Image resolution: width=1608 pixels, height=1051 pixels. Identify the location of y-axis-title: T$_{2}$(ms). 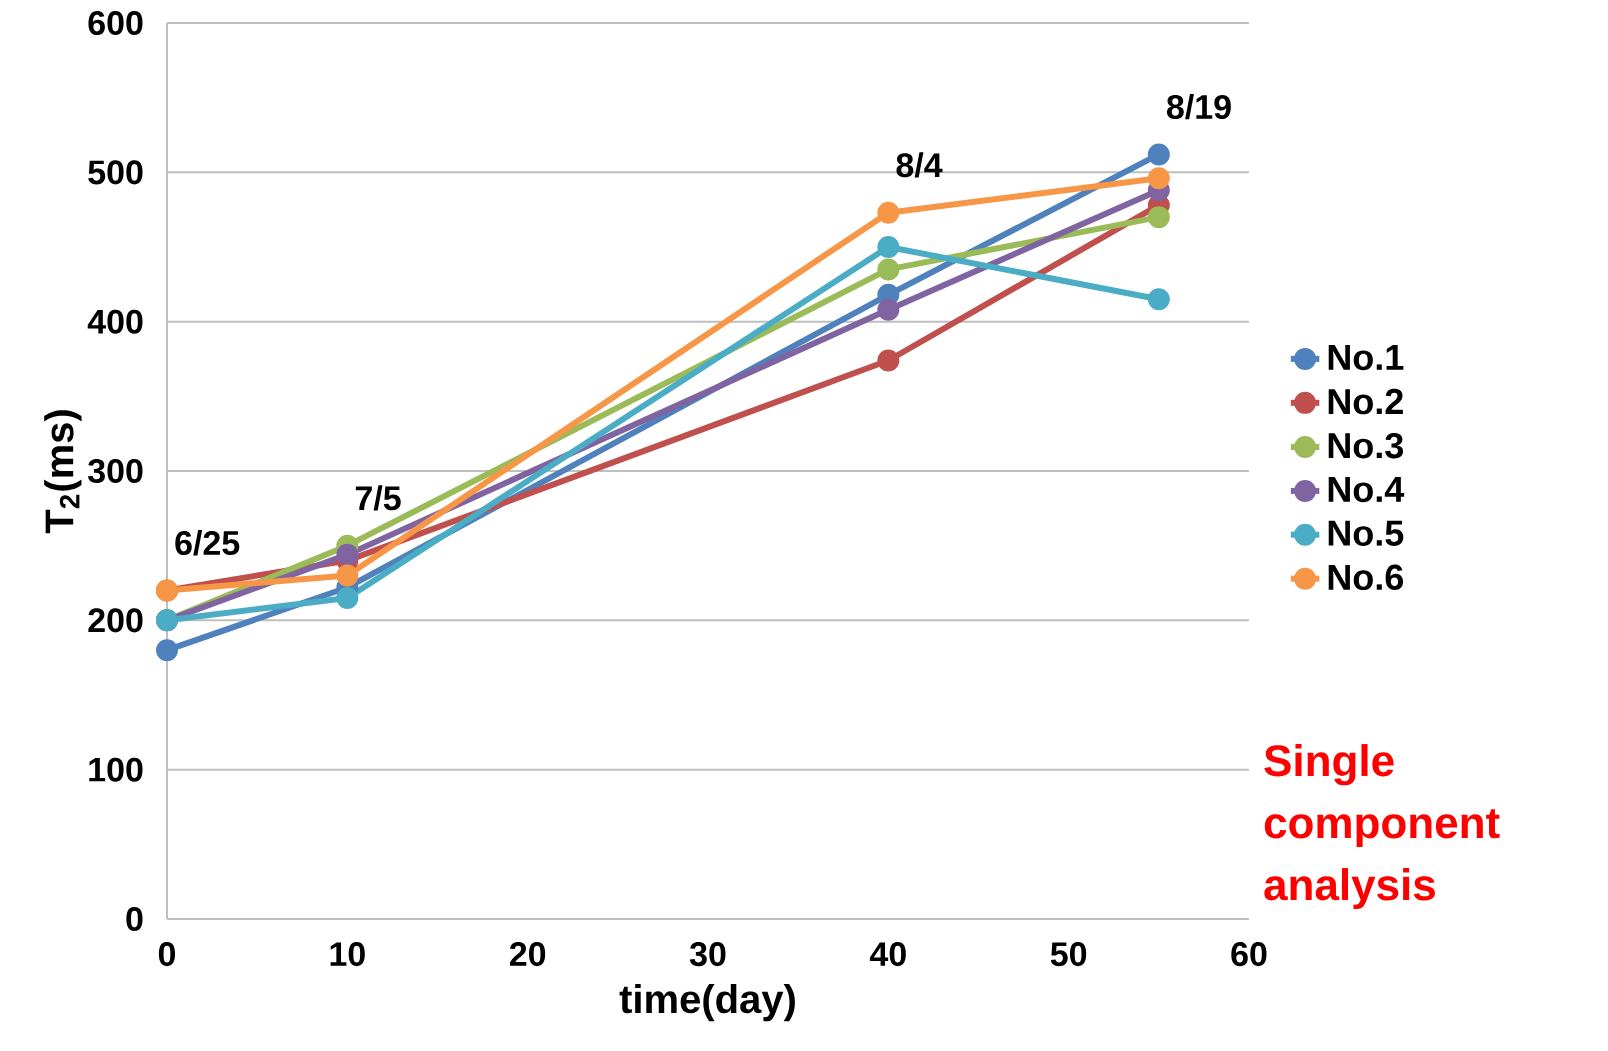
(63, 472).